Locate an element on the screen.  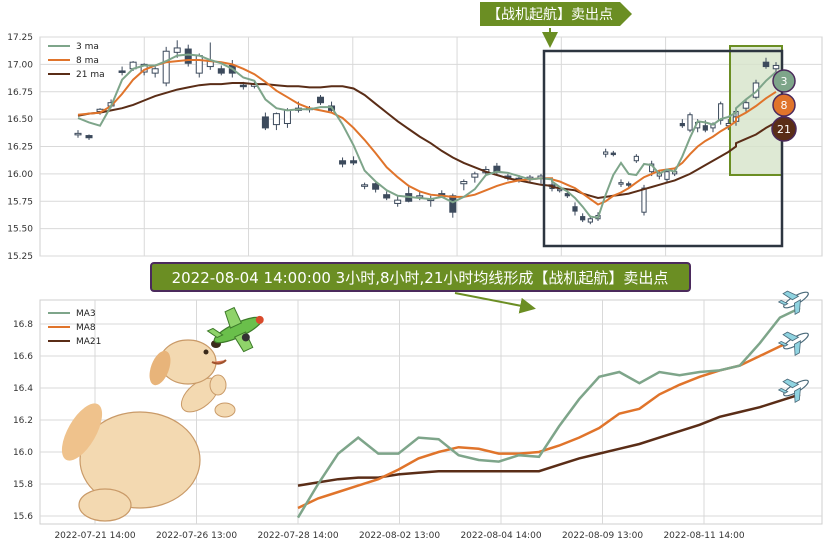
top-y-tick-label: 16.50 is located at coordinates (20, 120).